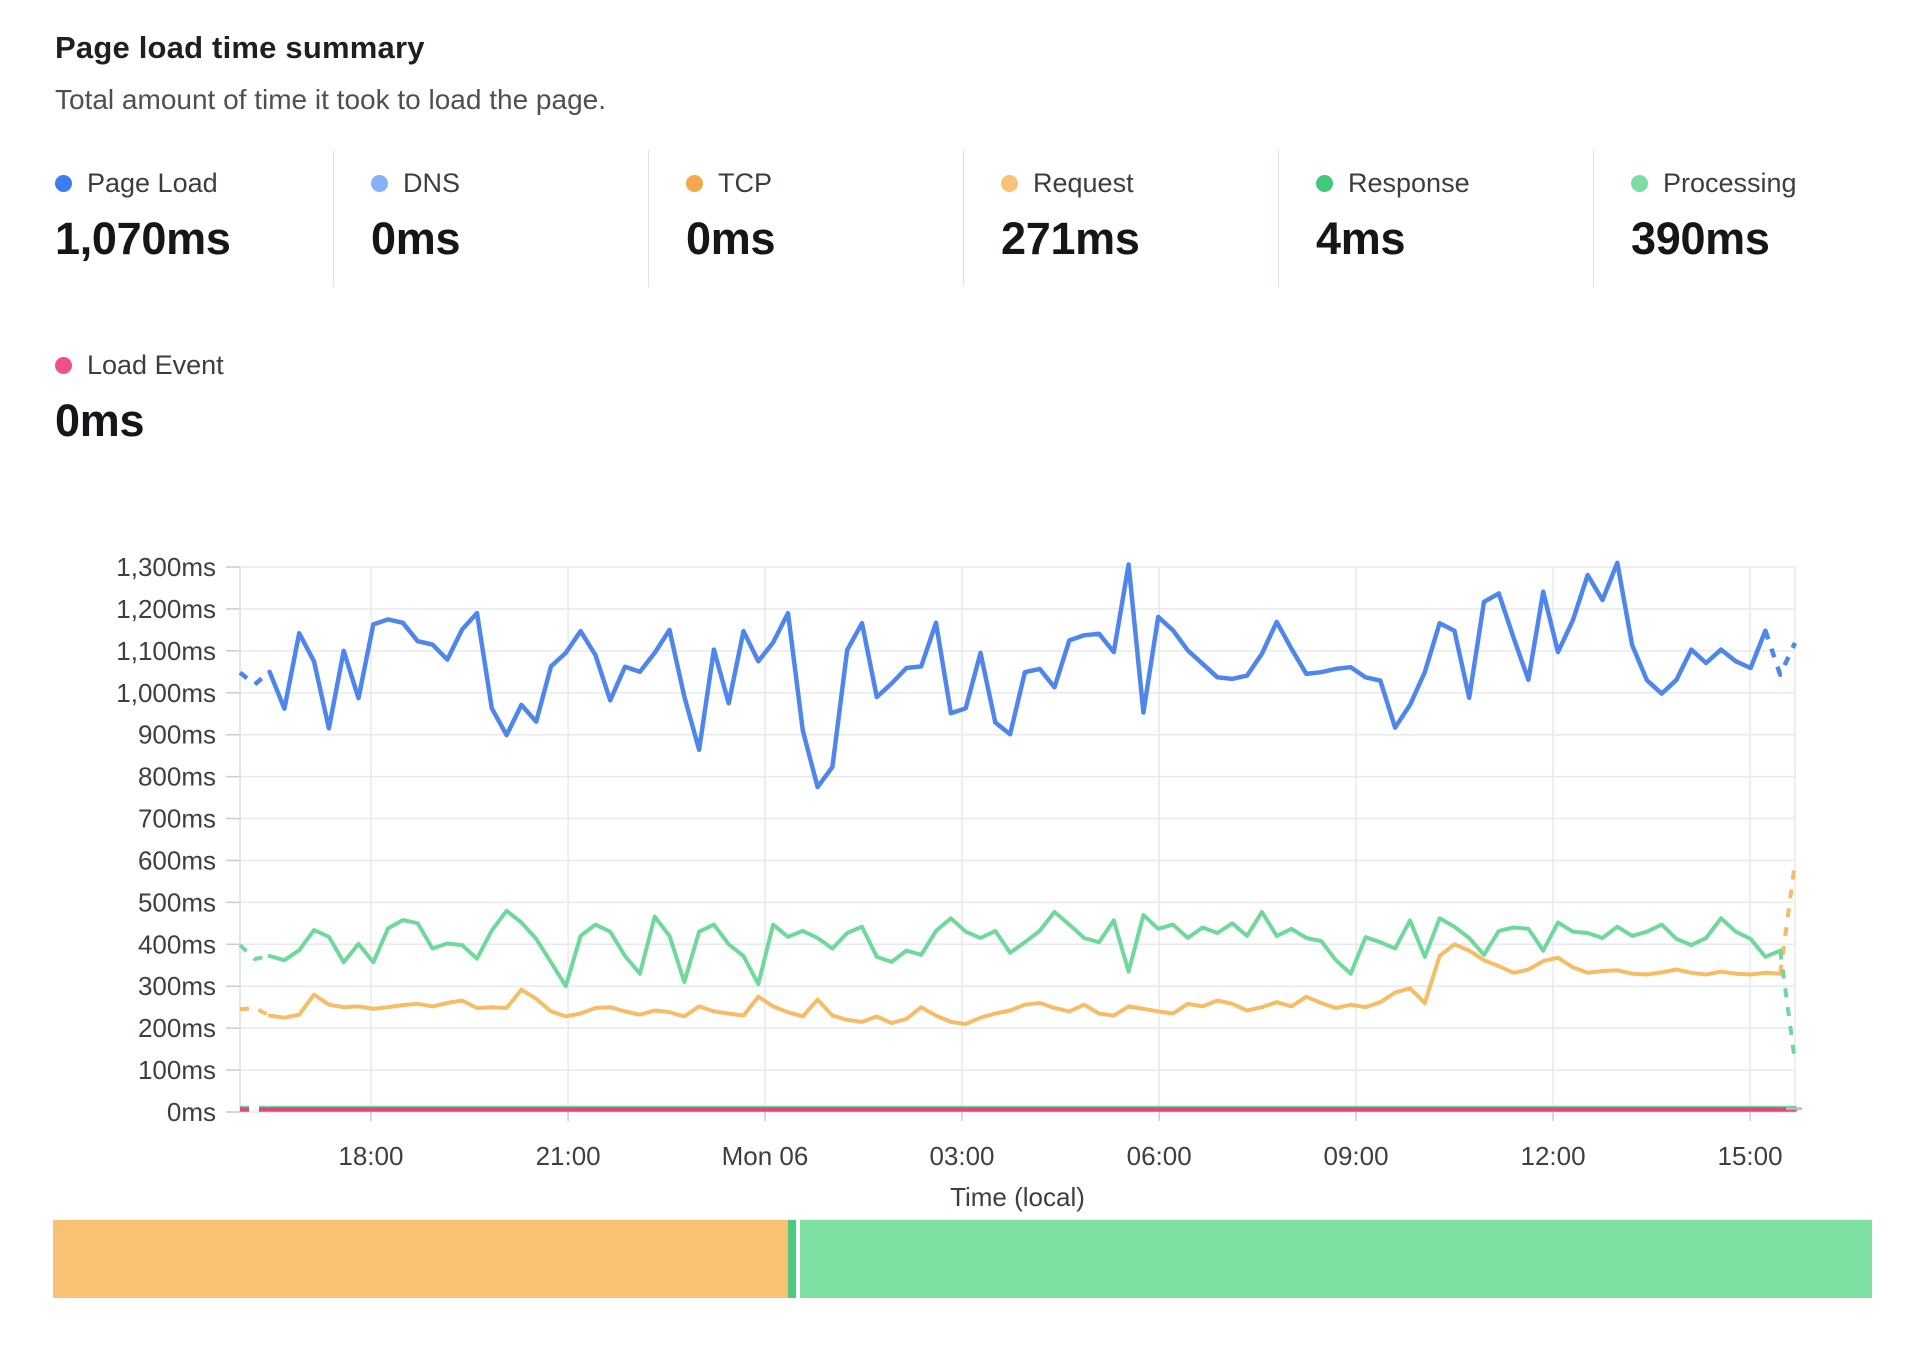 The image size is (1910, 1352). I want to click on x-tick-label: 15:00, so click(1750, 1156).